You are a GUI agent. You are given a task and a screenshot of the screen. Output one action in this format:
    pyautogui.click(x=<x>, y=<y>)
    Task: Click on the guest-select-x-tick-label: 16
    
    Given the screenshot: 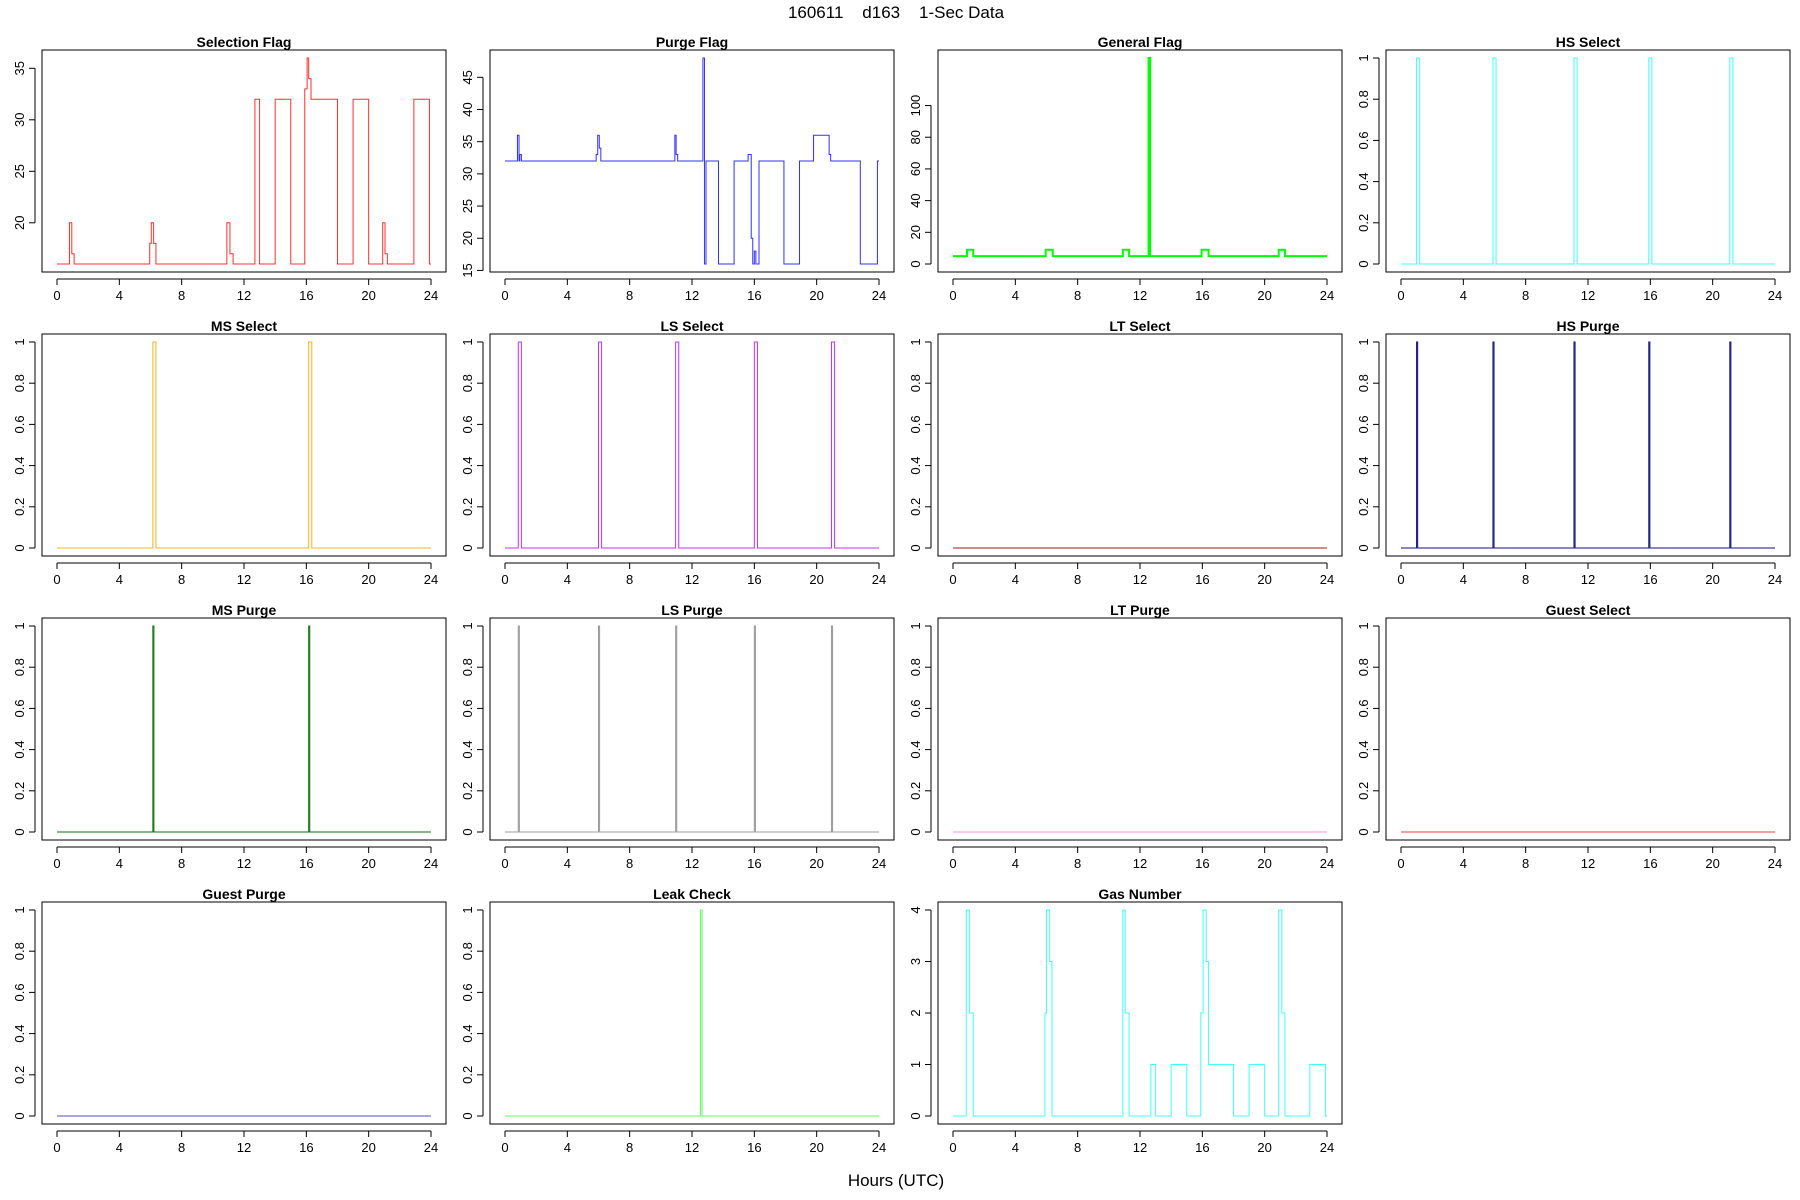 What is the action you would take?
    pyautogui.click(x=1650, y=863)
    